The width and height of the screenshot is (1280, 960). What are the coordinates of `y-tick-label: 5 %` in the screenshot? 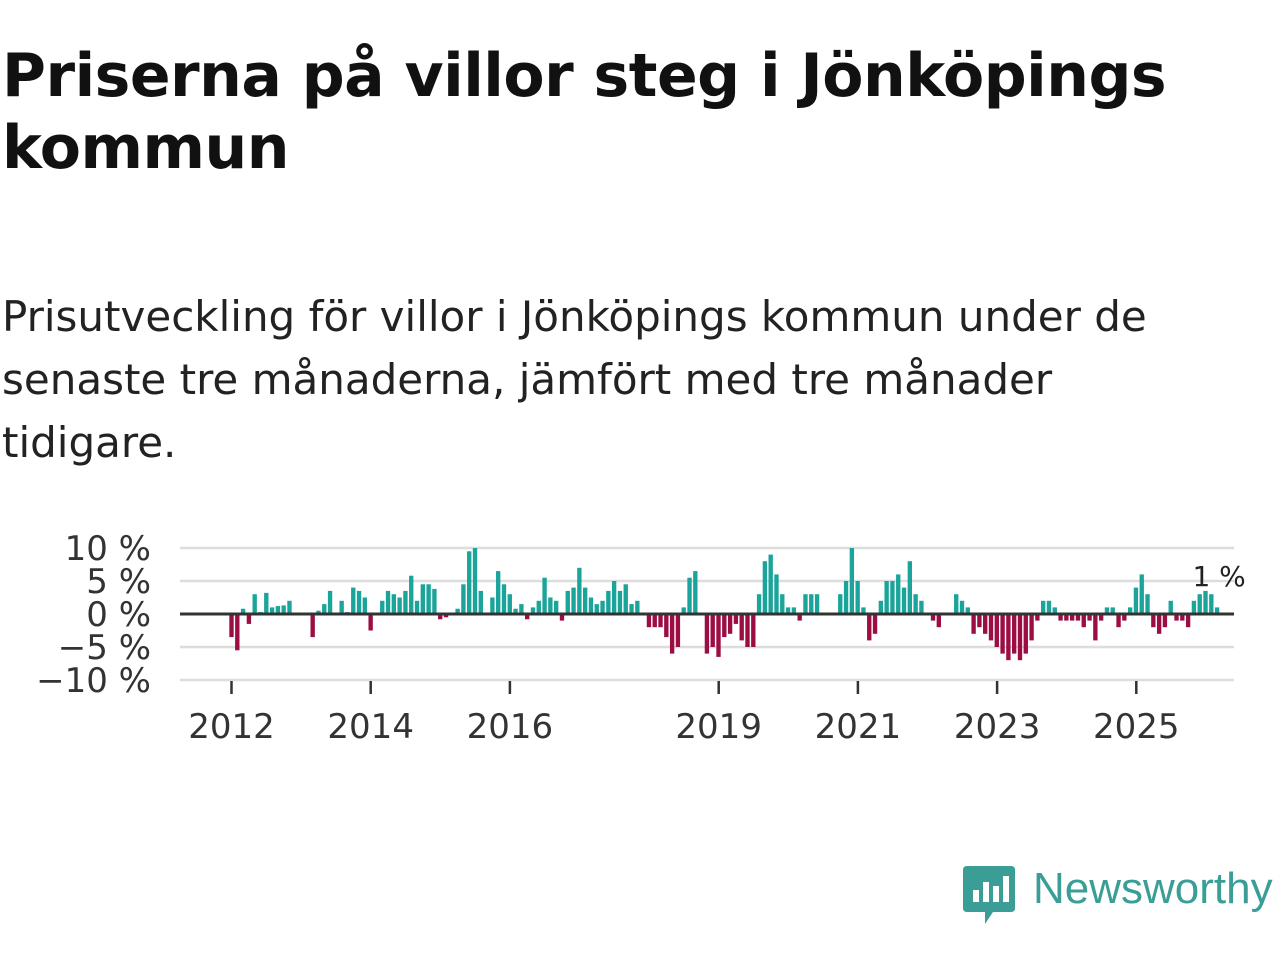 It's located at (118, 582).